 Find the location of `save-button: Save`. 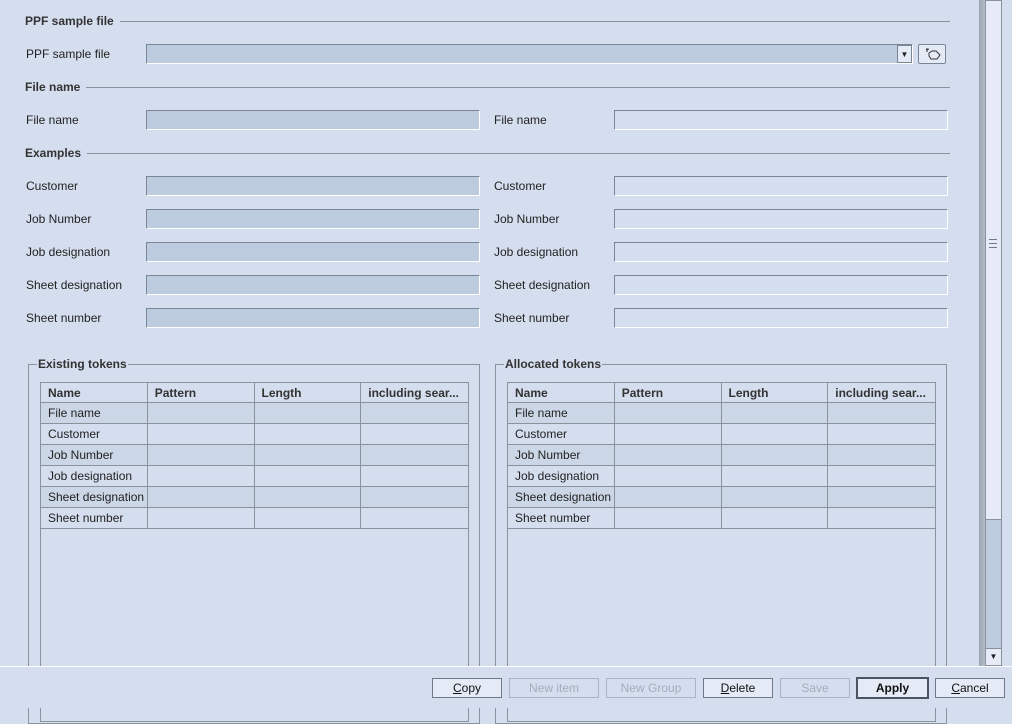

save-button: Save is located at coordinates (815, 688).